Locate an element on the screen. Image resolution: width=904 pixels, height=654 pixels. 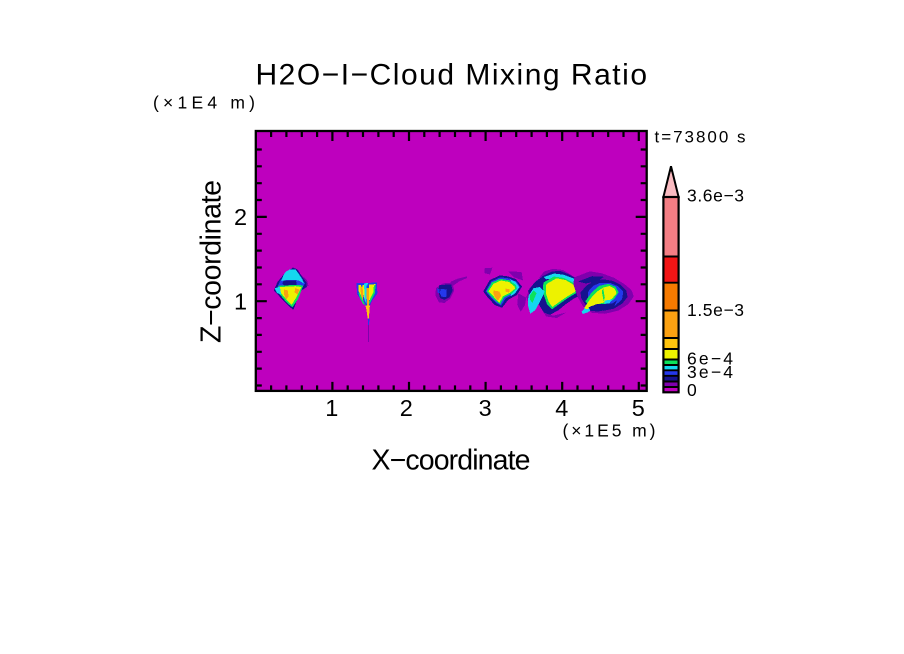
svg-text: t=73800 s is located at coordinates (700, 137).